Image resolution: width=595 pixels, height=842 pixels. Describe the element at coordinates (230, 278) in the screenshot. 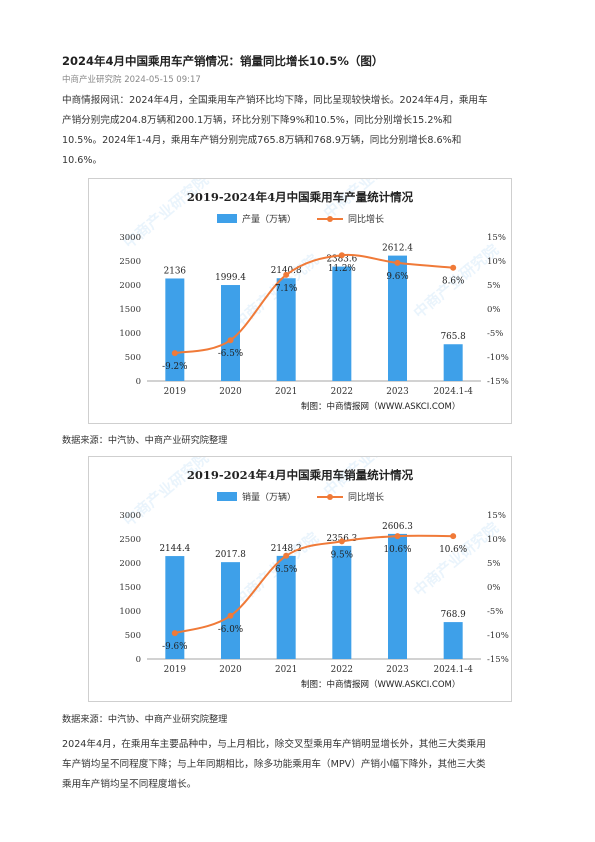

I see `bar-value-label: 1999.4` at that location.